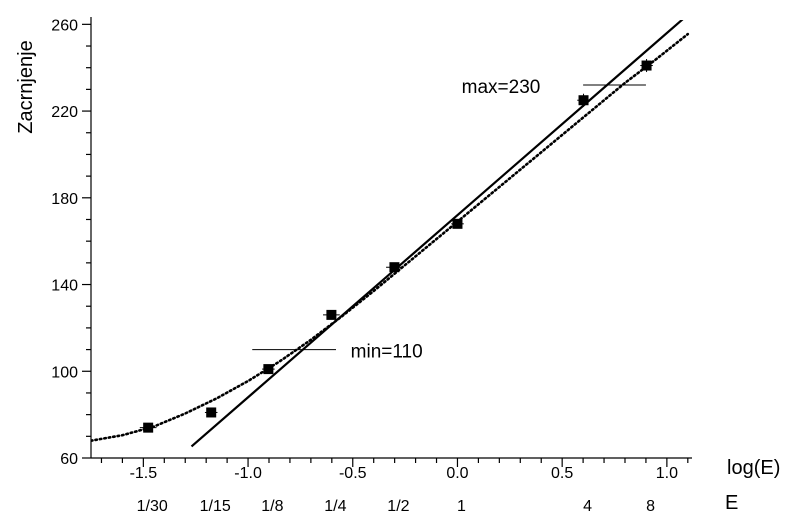 Image resolution: width=795 pixels, height=517 pixels. Describe the element at coordinates (152, 506) in the screenshot. I see `secondary-tick-label: 1/30` at that location.